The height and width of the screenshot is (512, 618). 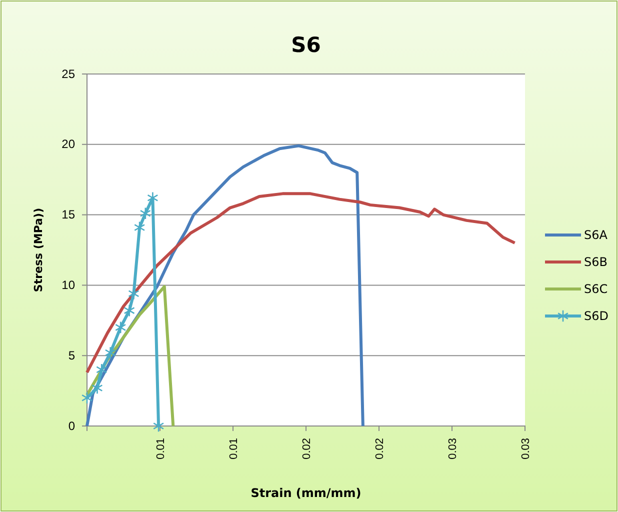 I want to click on y-tick-label: 0, so click(x=72, y=425).